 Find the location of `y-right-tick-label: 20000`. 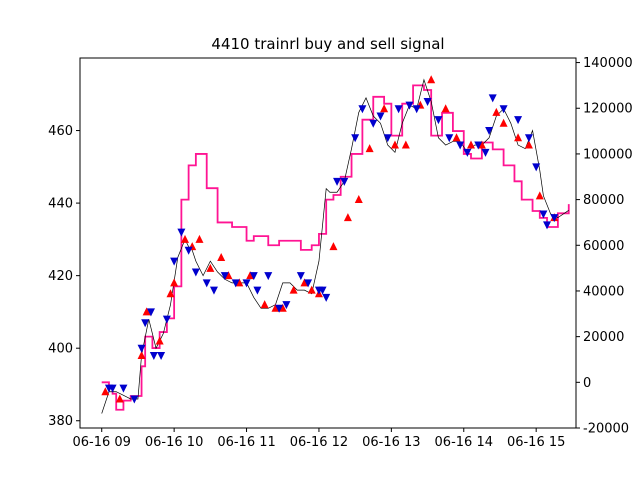

y-right-tick-label: 20000 is located at coordinates (603, 337).